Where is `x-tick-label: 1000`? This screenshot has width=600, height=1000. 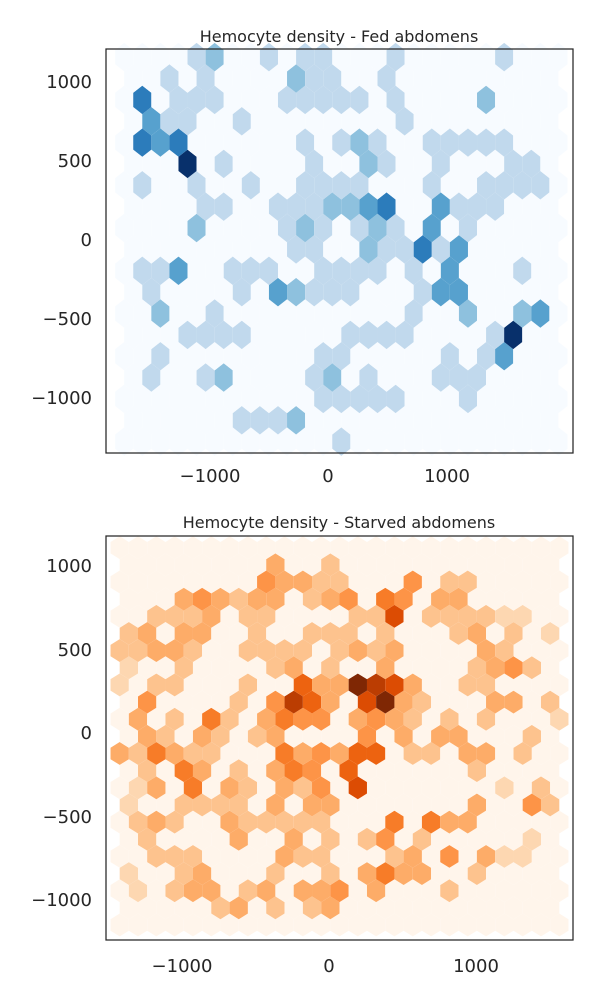 x-tick-label: 1000 is located at coordinates (476, 966).